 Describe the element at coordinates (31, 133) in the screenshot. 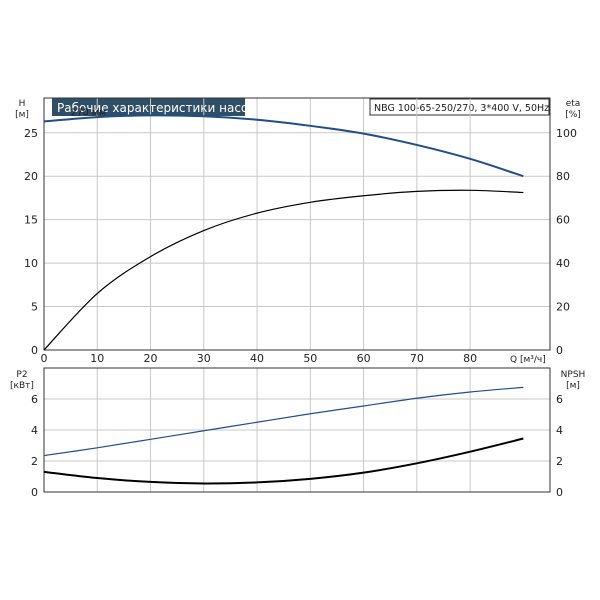

I see `y-tick-label-h: 25` at that location.